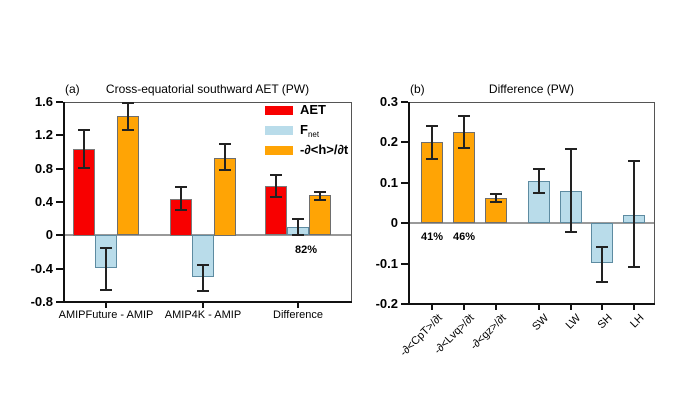  Describe the element at coordinates (43, 134) in the screenshot. I see `y-tick-label: 1.2` at that location.